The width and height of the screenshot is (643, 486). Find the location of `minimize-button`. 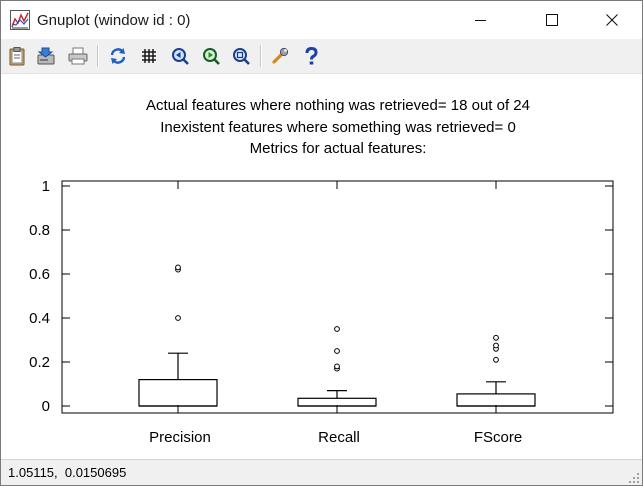

minimize-button is located at coordinates (481, 20).